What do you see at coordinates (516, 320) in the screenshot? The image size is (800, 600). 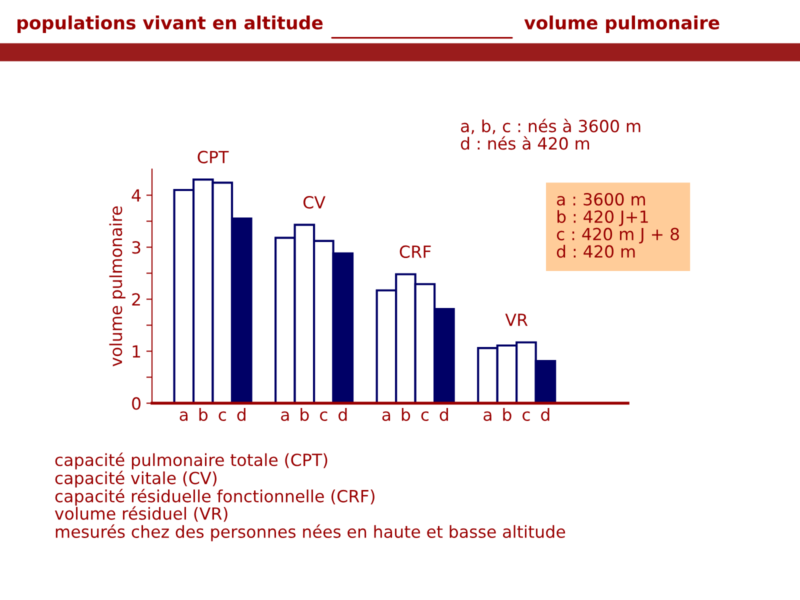 I see `x-tick-label: VR` at bounding box center [516, 320].